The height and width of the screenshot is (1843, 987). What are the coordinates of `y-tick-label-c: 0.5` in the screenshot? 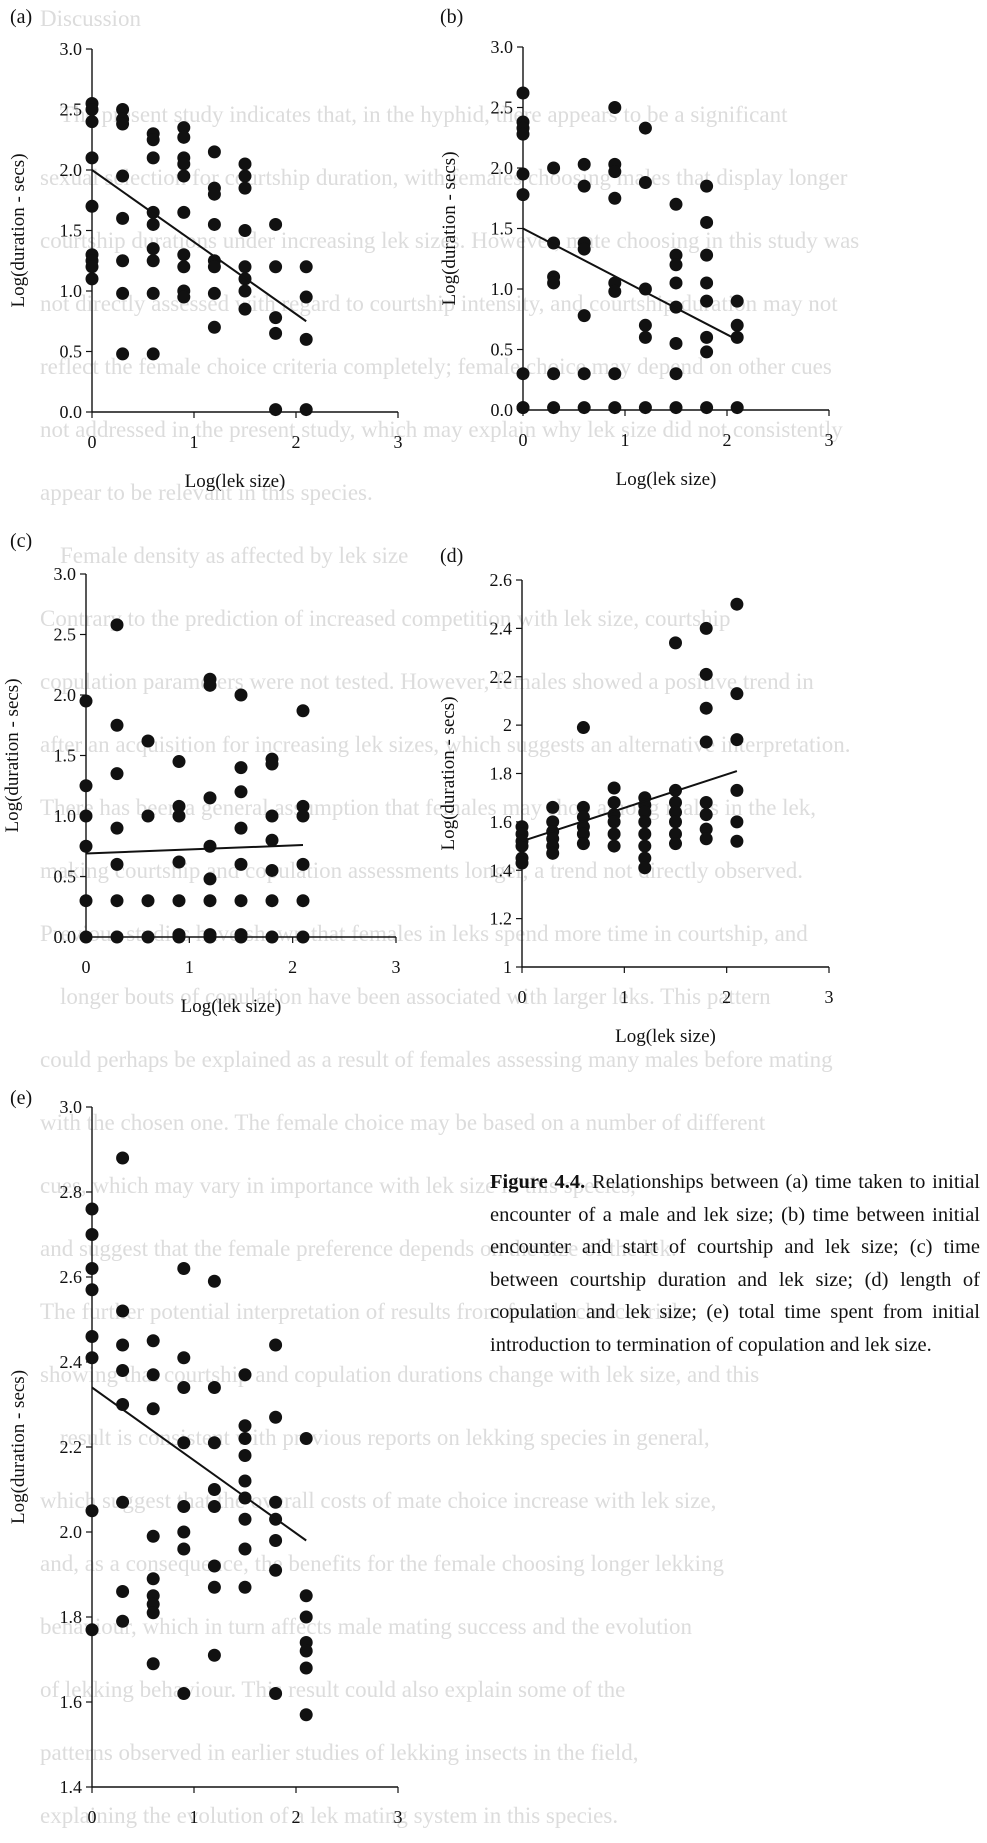 It's located at (65, 877).